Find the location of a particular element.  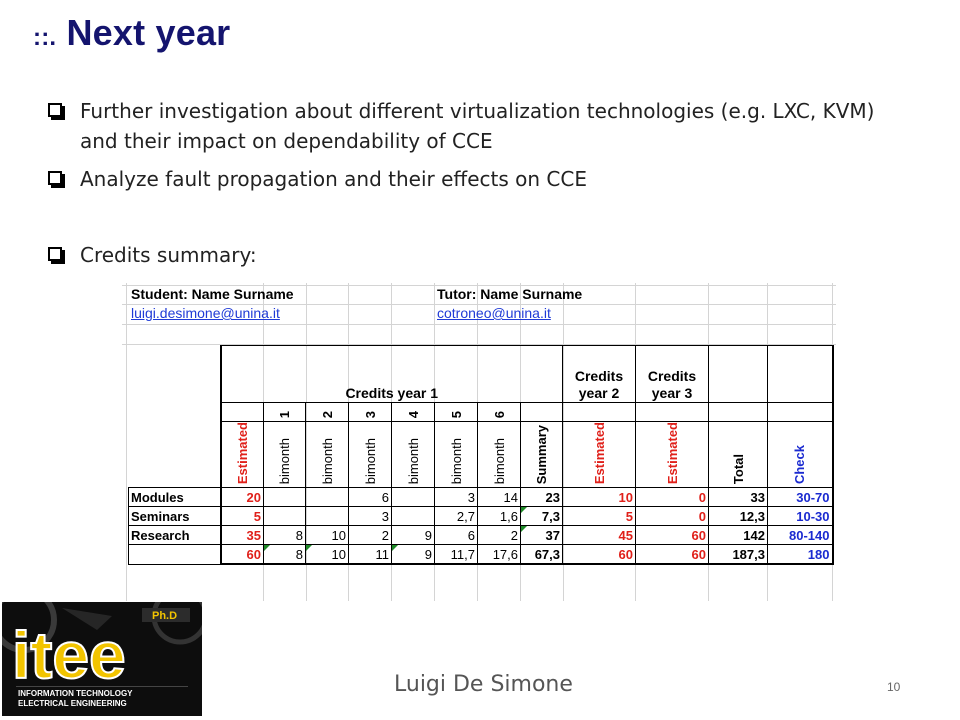

summary-cell: 67,3 is located at coordinates (541, 555).